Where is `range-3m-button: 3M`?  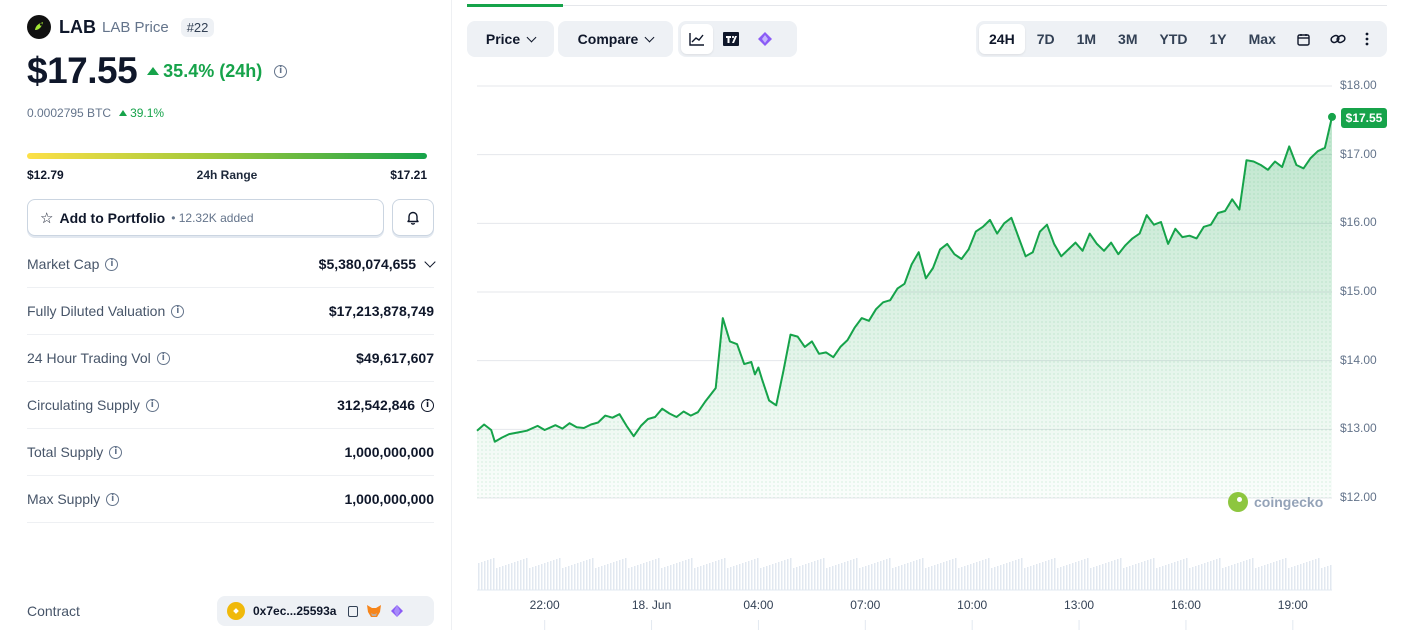 range-3m-button: 3M is located at coordinates (1128, 39).